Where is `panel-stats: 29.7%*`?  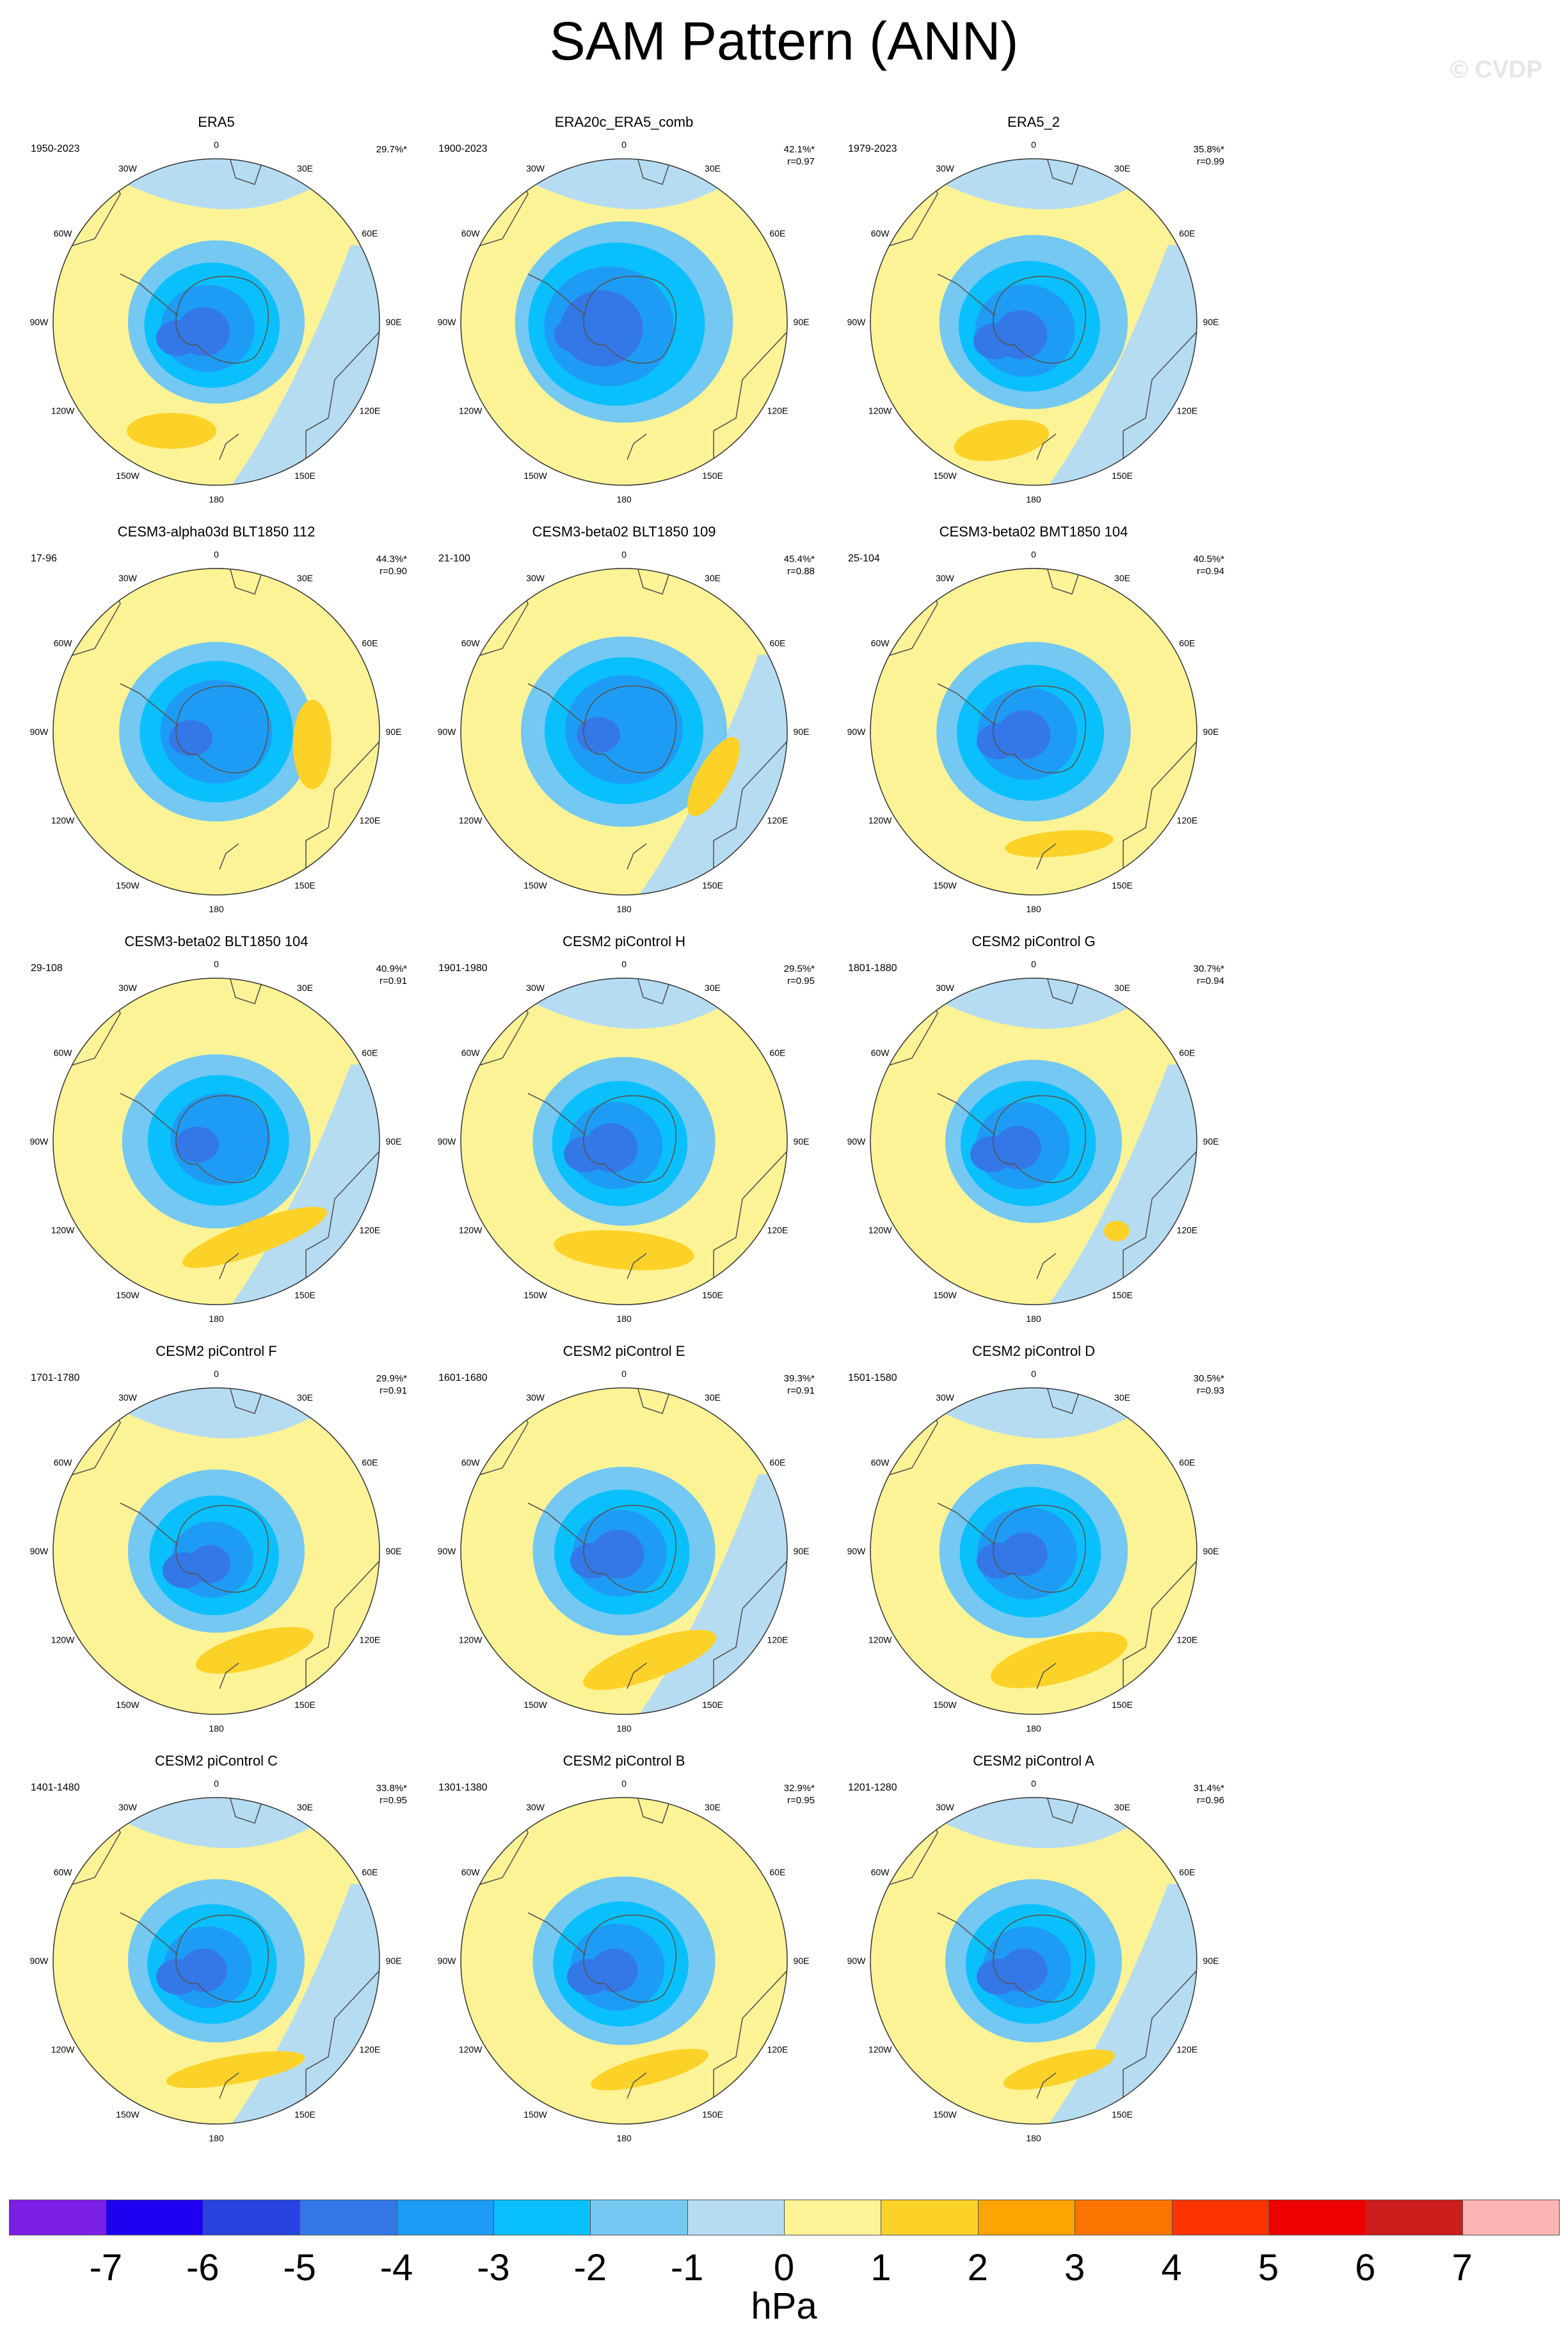
panel-stats: 29.7%* is located at coordinates (391, 150).